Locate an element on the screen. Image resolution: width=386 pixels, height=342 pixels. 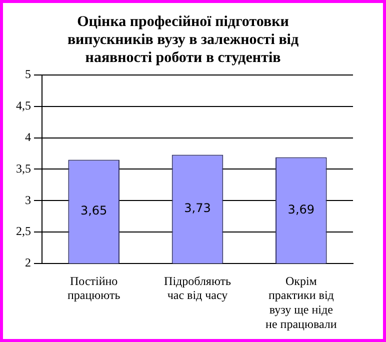
x-tick-label: Підробляють час від часу is located at coordinates (198, 288).